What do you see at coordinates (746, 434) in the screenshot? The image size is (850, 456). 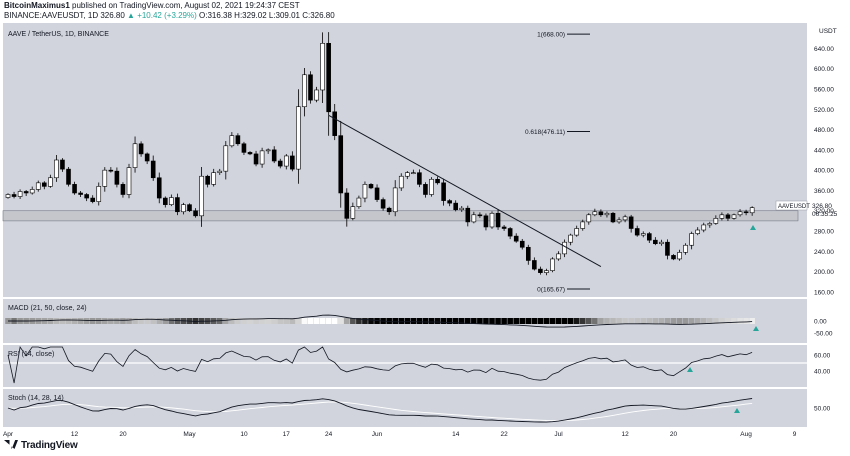 I see `time-tick-label: Aug` at bounding box center [746, 434].